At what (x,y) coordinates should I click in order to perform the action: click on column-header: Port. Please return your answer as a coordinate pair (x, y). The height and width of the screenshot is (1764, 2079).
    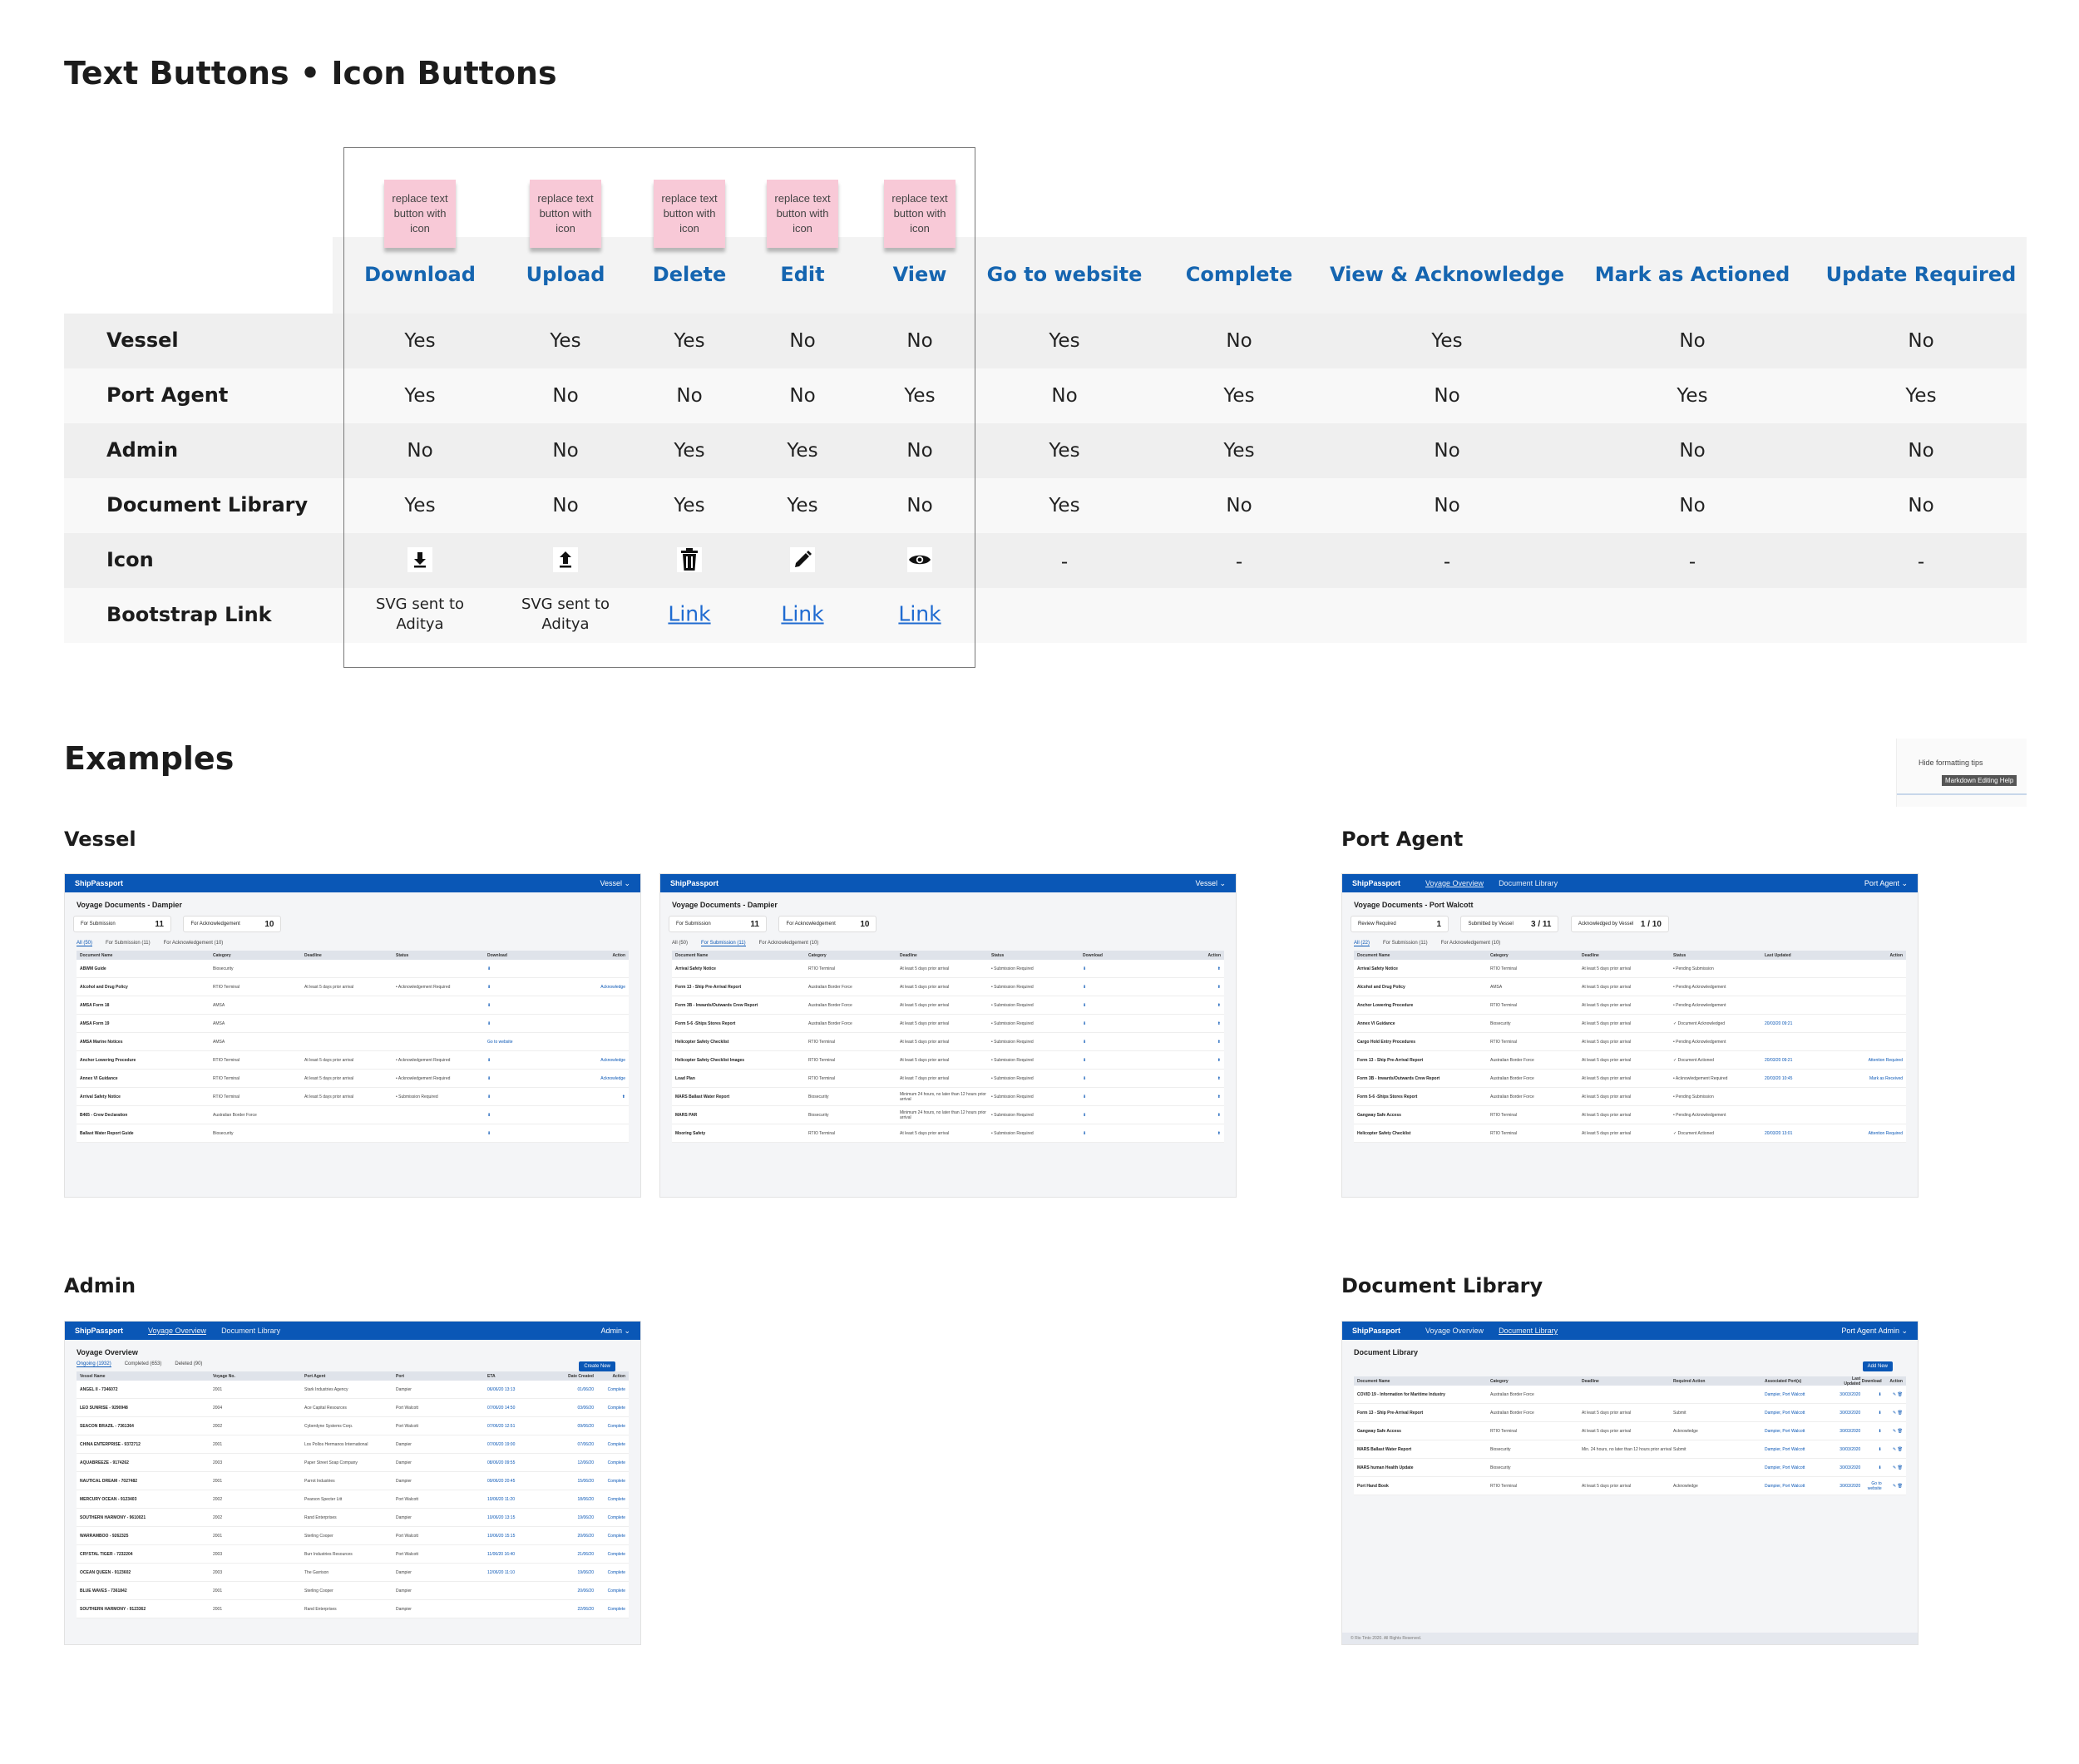
    Looking at the image, I should click on (400, 1376).